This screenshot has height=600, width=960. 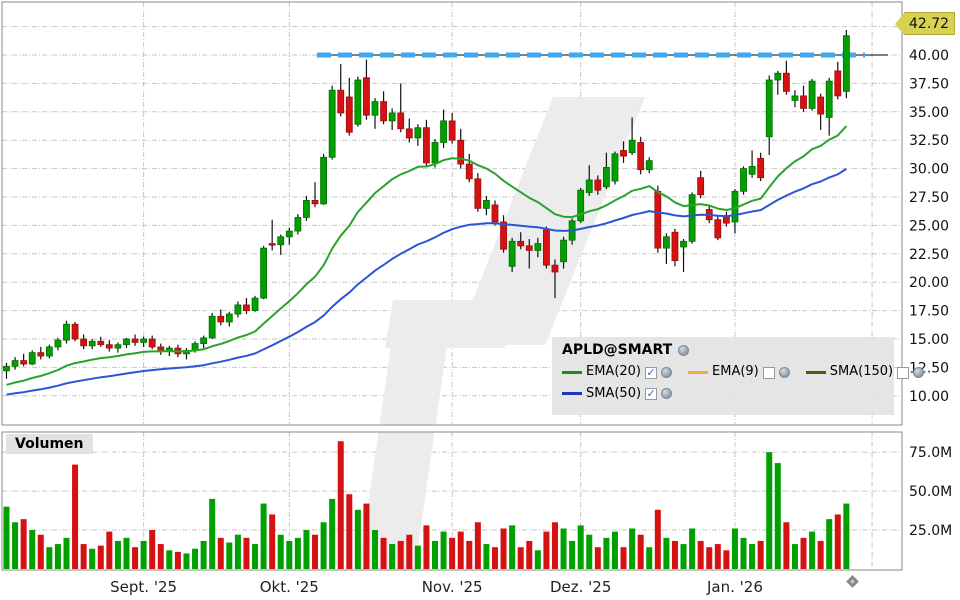 I want to click on sma150-settings-icon, so click(x=919, y=373).